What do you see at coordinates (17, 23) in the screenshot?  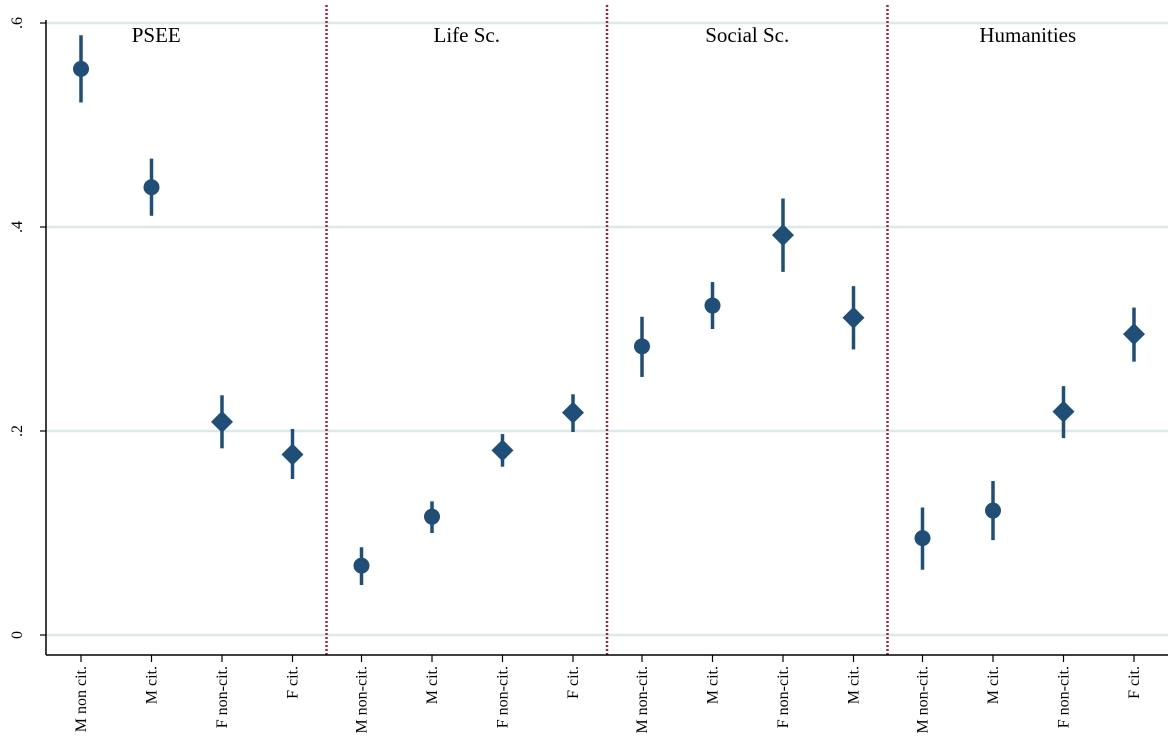 I see `y-tick-label: .6` at bounding box center [17, 23].